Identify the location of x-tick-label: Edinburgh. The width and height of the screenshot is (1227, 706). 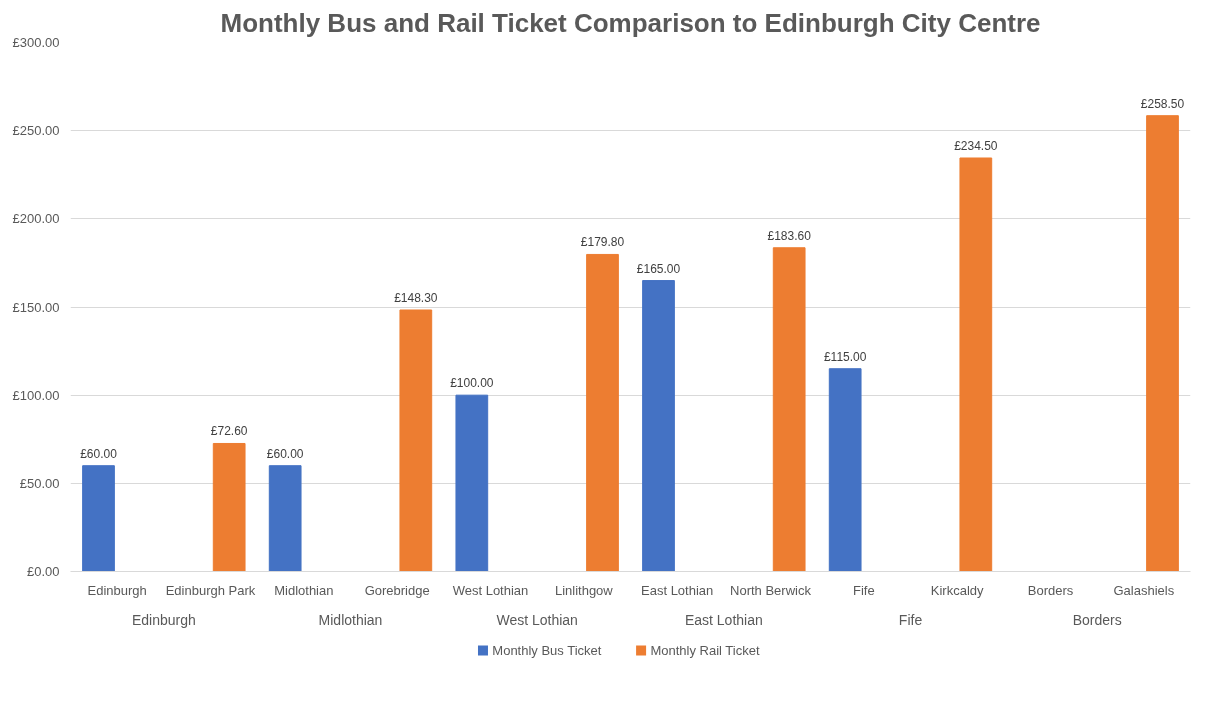
(117, 590).